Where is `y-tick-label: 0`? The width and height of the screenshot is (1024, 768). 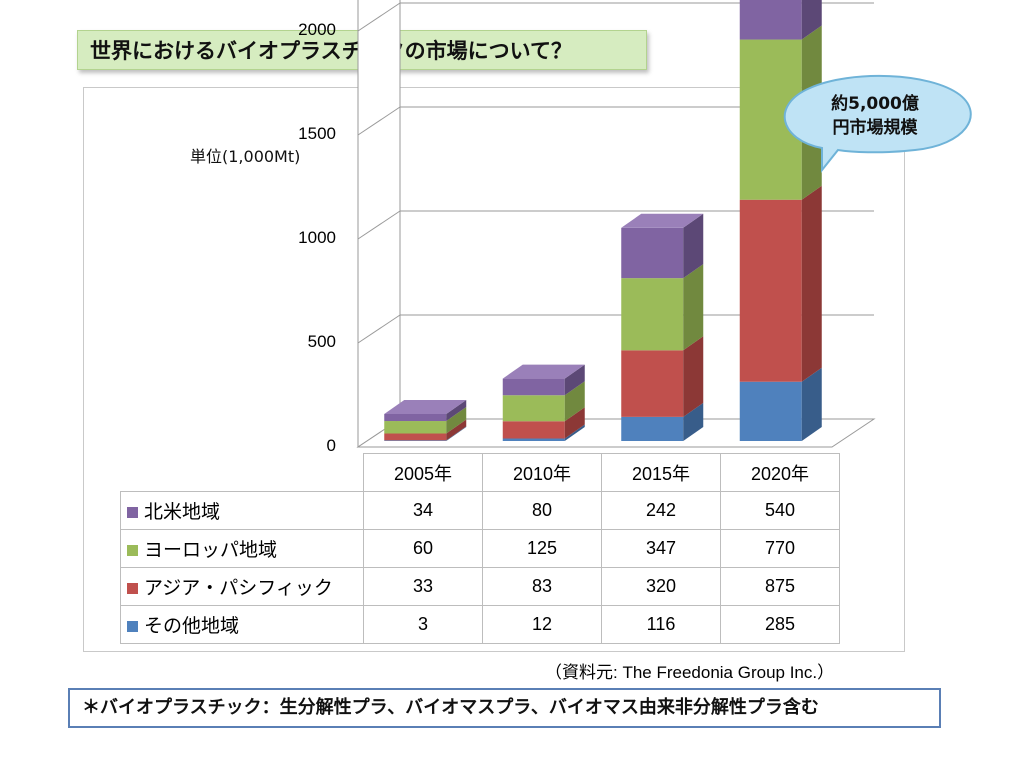
y-tick-label: 0 is located at coordinates (331, 445).